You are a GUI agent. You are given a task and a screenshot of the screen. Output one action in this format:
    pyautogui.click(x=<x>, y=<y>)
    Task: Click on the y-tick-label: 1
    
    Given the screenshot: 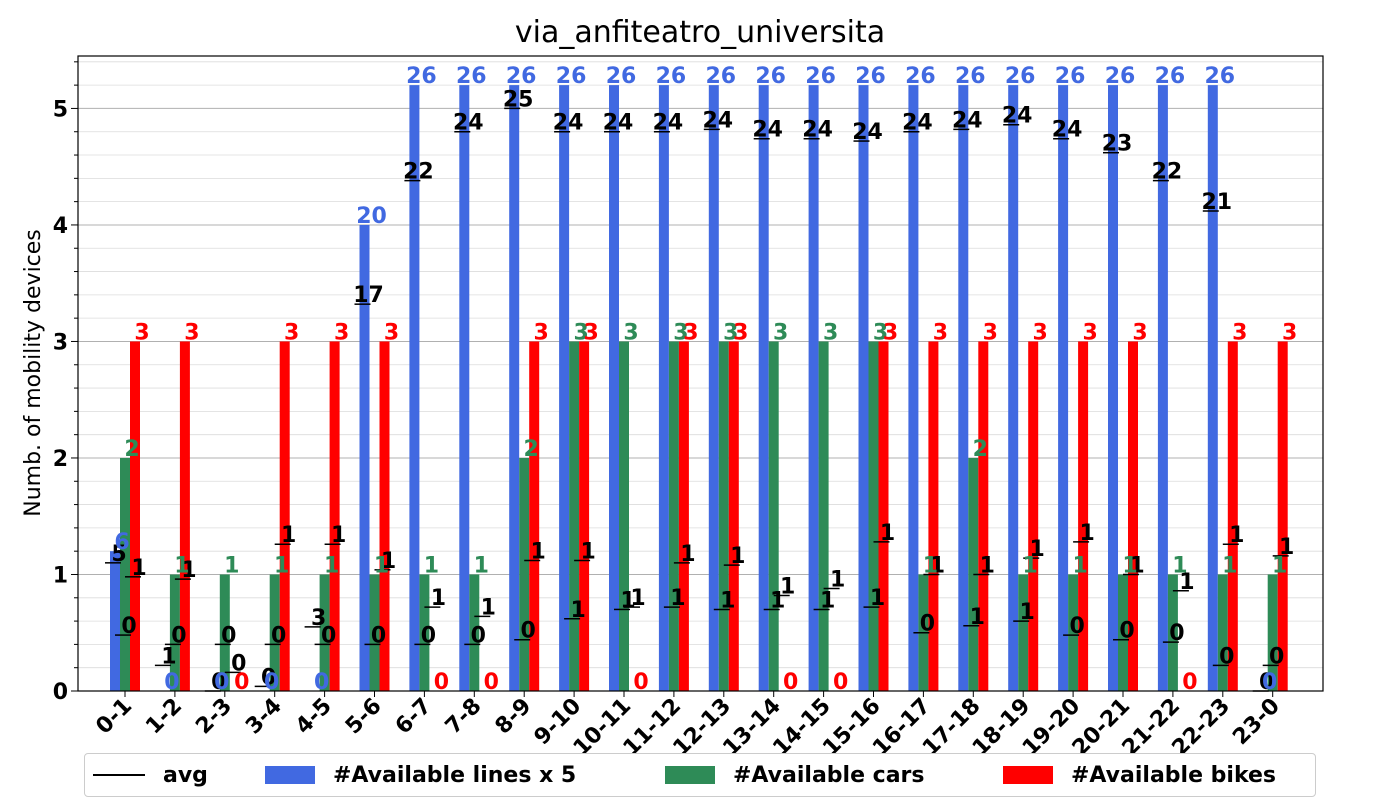 What is the action you would take?
    pyautogui.click(x=60, y=575)
    